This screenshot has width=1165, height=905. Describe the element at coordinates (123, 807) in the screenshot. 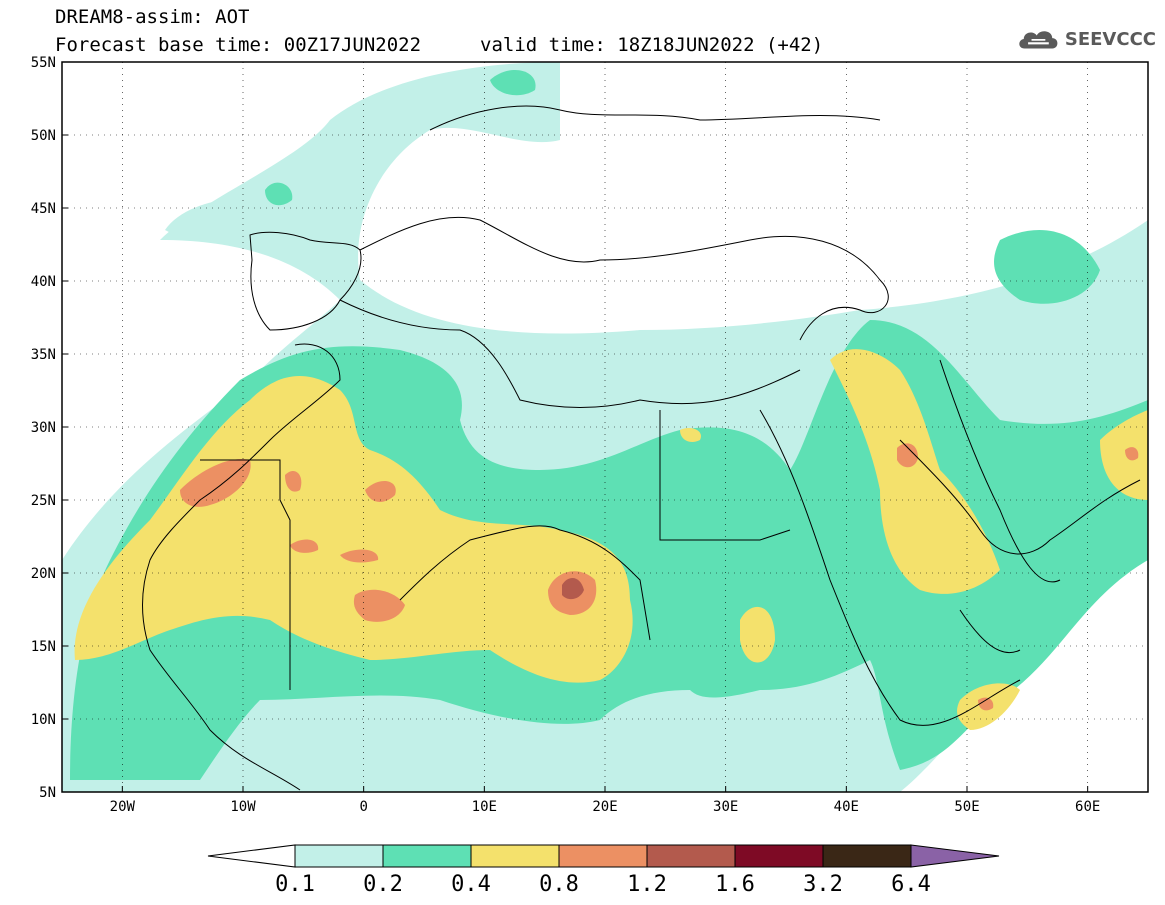

I see `lon-tick-label: 20W` at that location.